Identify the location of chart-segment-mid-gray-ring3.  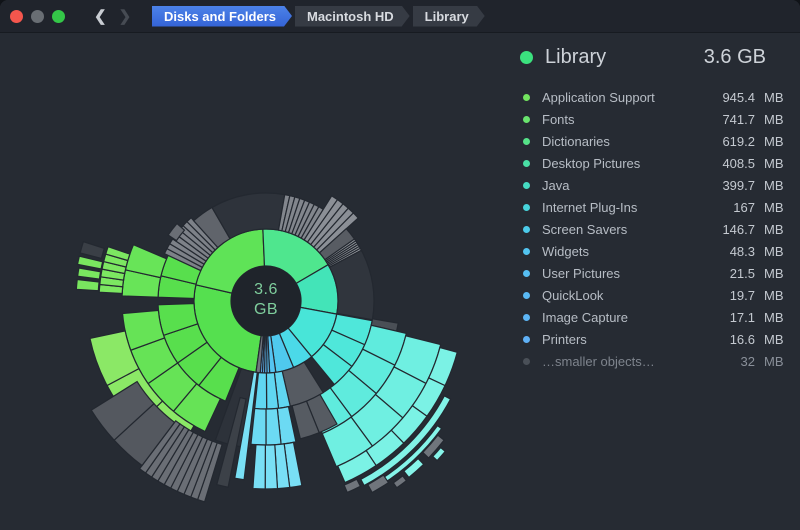
(305, 420).